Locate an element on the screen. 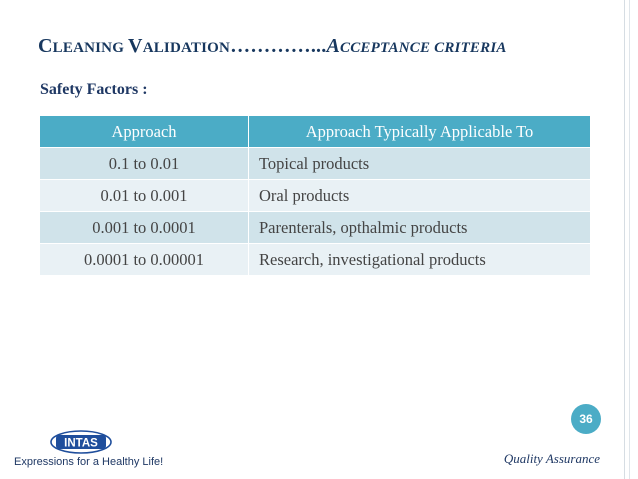  footer-label: Quality Assurance is located at coordinates (551, 458).